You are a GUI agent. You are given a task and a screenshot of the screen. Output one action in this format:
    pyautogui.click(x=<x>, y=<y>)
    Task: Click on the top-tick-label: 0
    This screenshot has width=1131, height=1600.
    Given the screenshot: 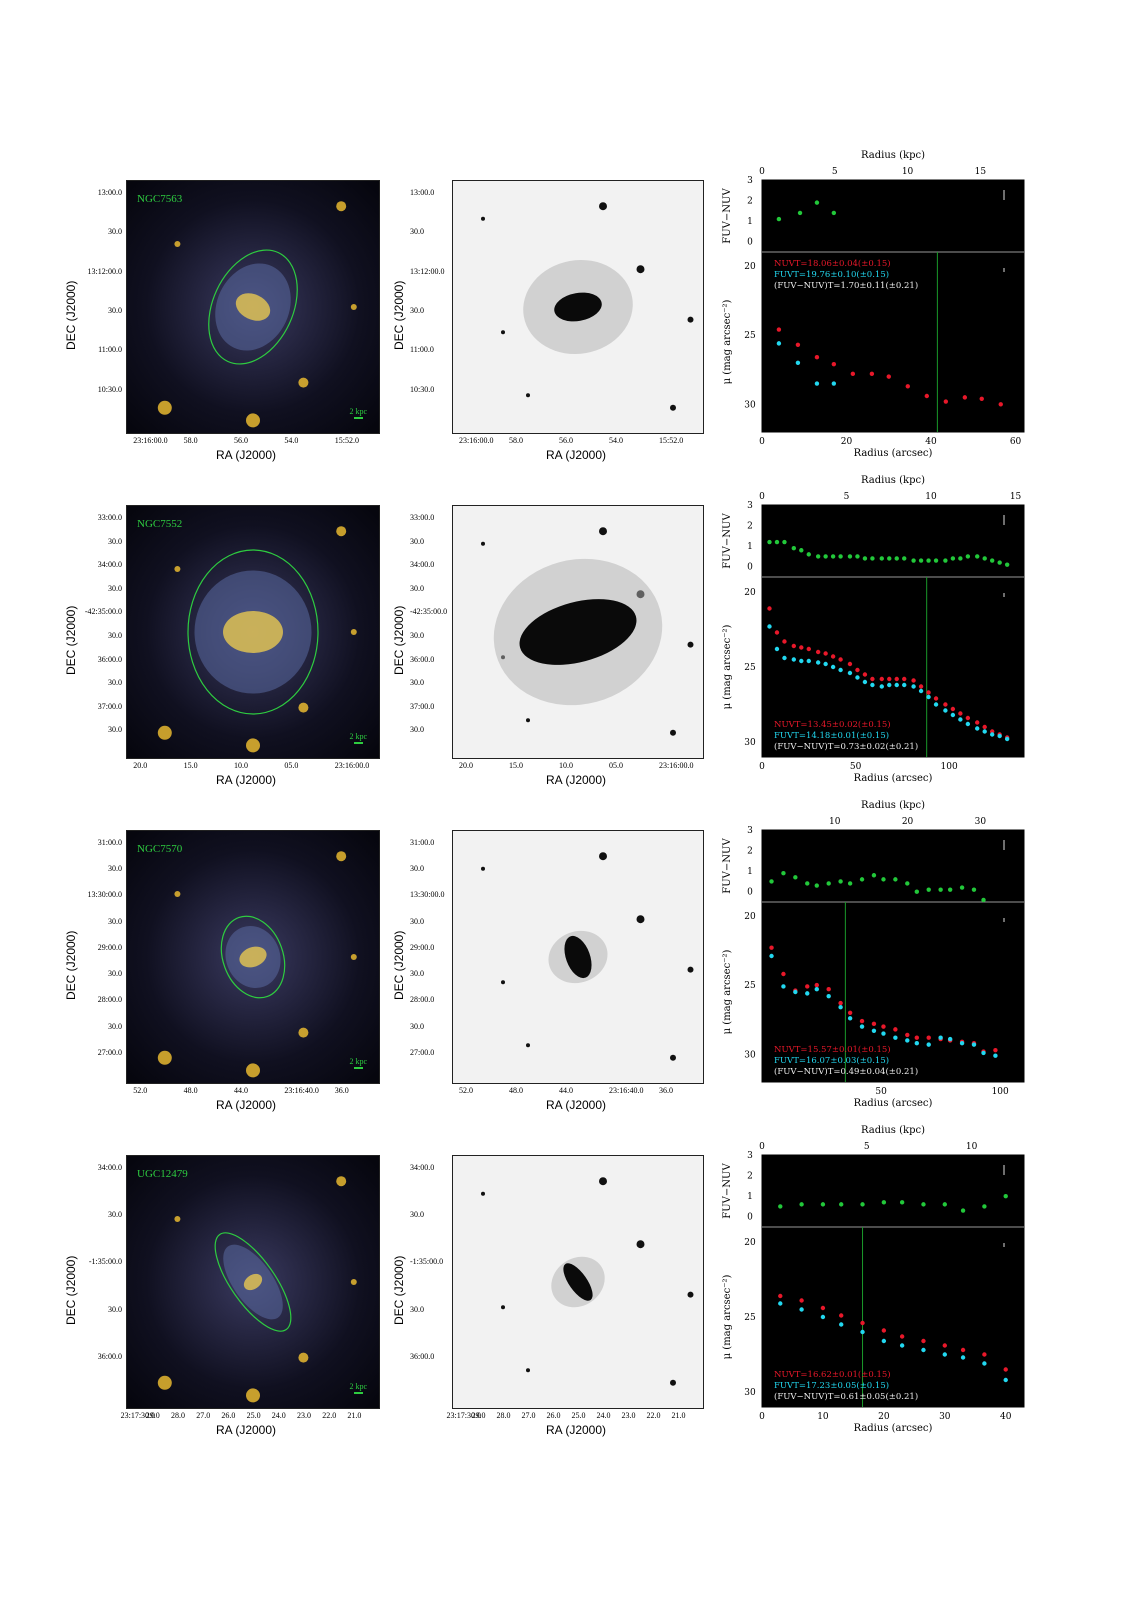 What is the action you would take?
    pyautogui.click(x=762, y=172)
    